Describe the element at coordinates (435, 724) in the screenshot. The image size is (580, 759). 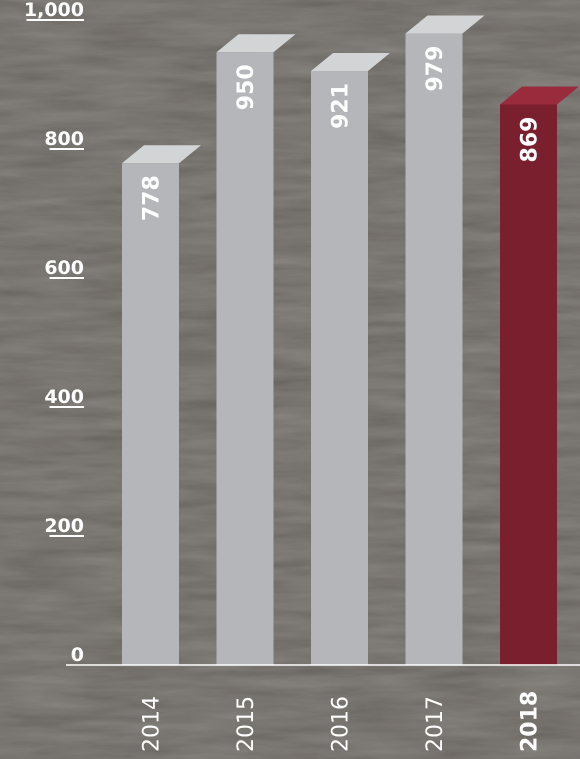
I see `x-tick-label: 2017` at that location.